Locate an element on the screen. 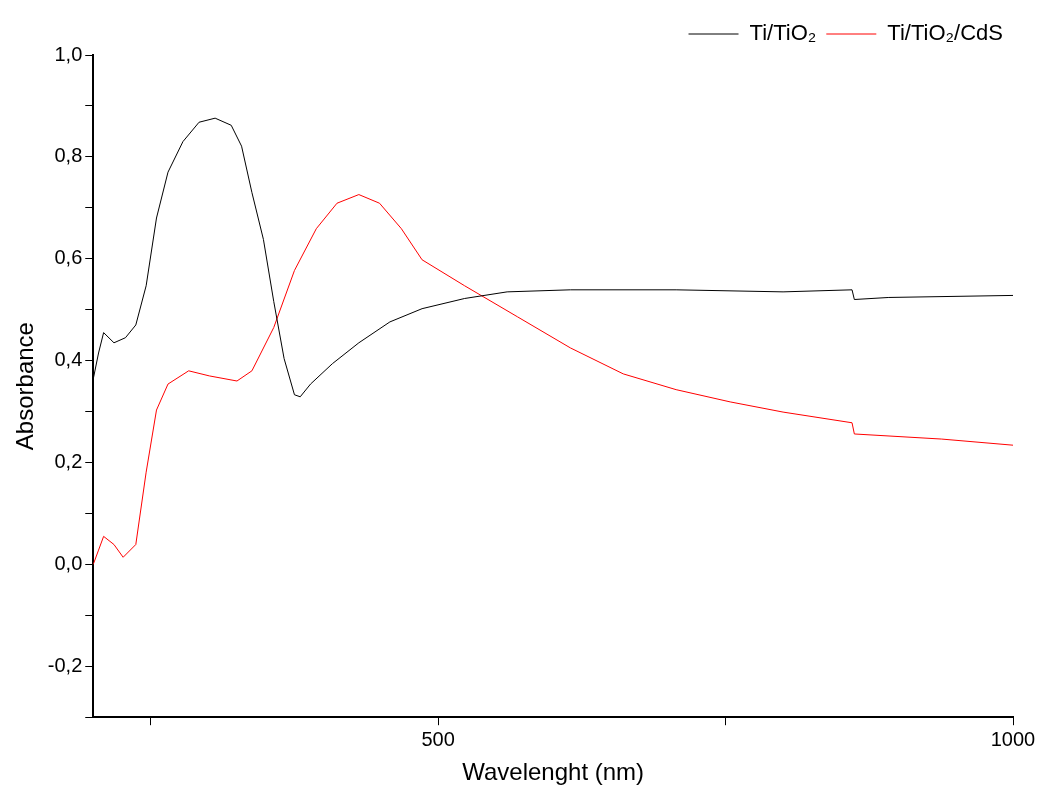 The width and height of the screenshot is (1051, 800). y-tick-label: 0,2 is located at coordinates (68, 461).